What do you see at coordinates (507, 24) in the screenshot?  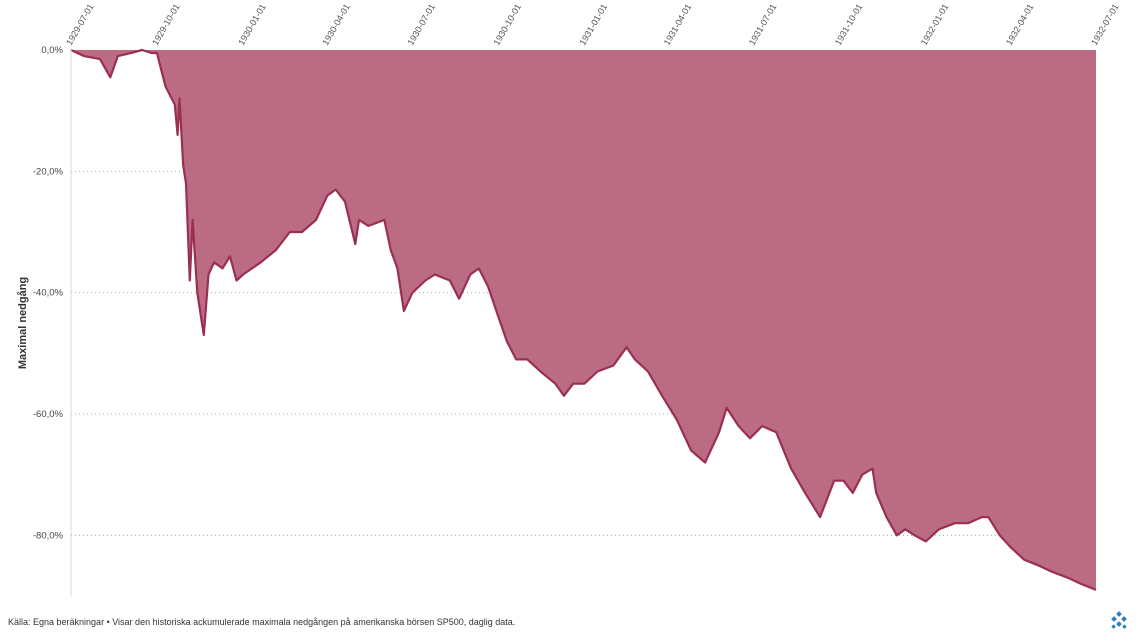 I see `x-tick-label: 1930-10-01` at bounding box center [507, 24].